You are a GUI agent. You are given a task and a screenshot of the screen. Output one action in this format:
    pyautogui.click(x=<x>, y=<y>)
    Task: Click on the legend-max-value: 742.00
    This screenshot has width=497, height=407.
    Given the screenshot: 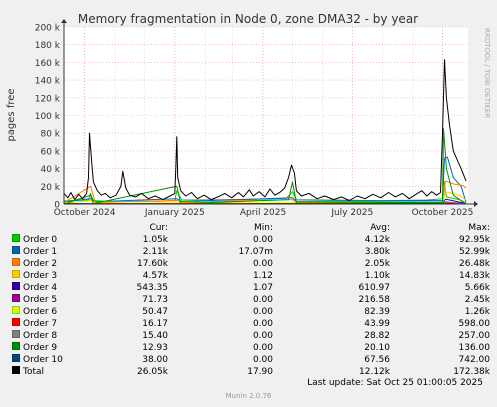 What is the action you would take?
    pyautogui.click(x=474, y=360)
    